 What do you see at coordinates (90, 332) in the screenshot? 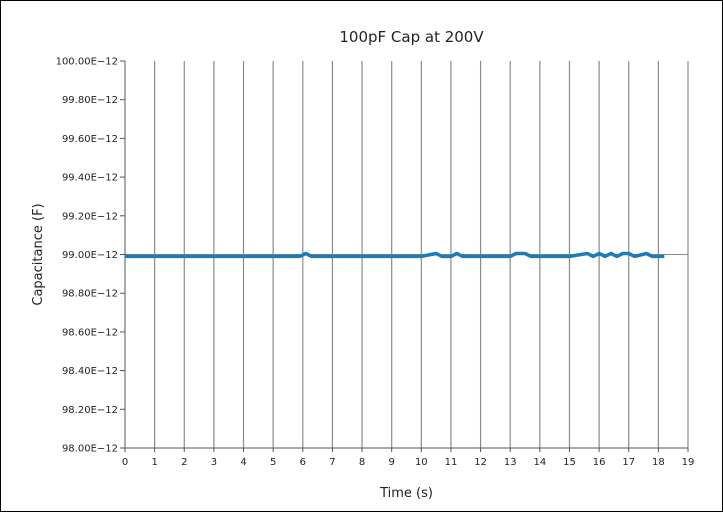
I see `y-tick-label: 98.60E−12` at bounding box center [90, 332].